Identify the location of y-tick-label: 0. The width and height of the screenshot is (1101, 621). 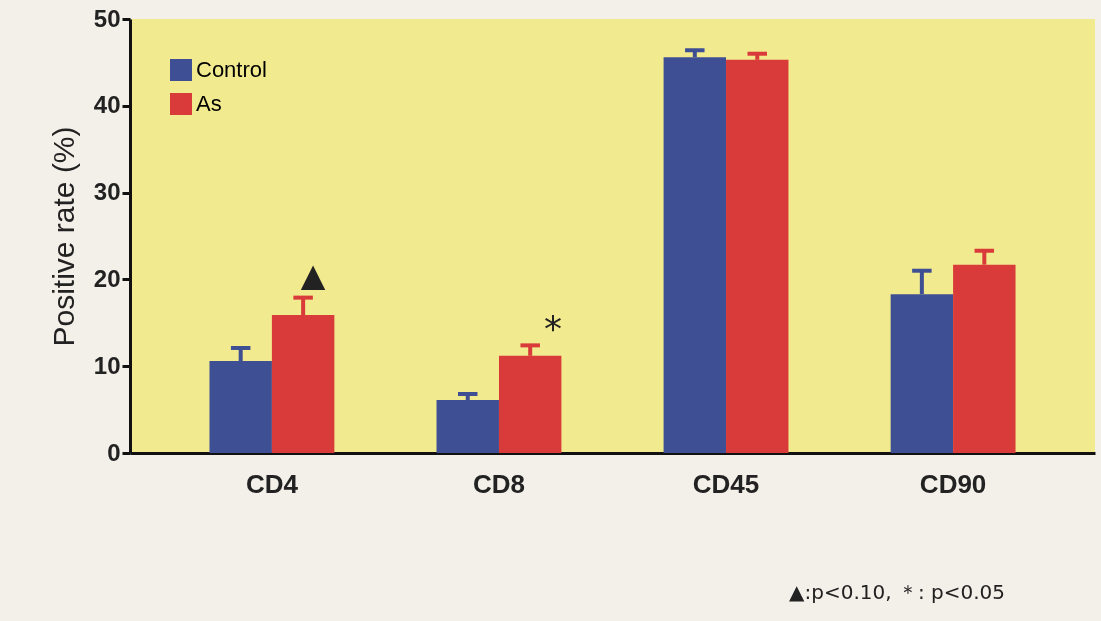
(114, 452).